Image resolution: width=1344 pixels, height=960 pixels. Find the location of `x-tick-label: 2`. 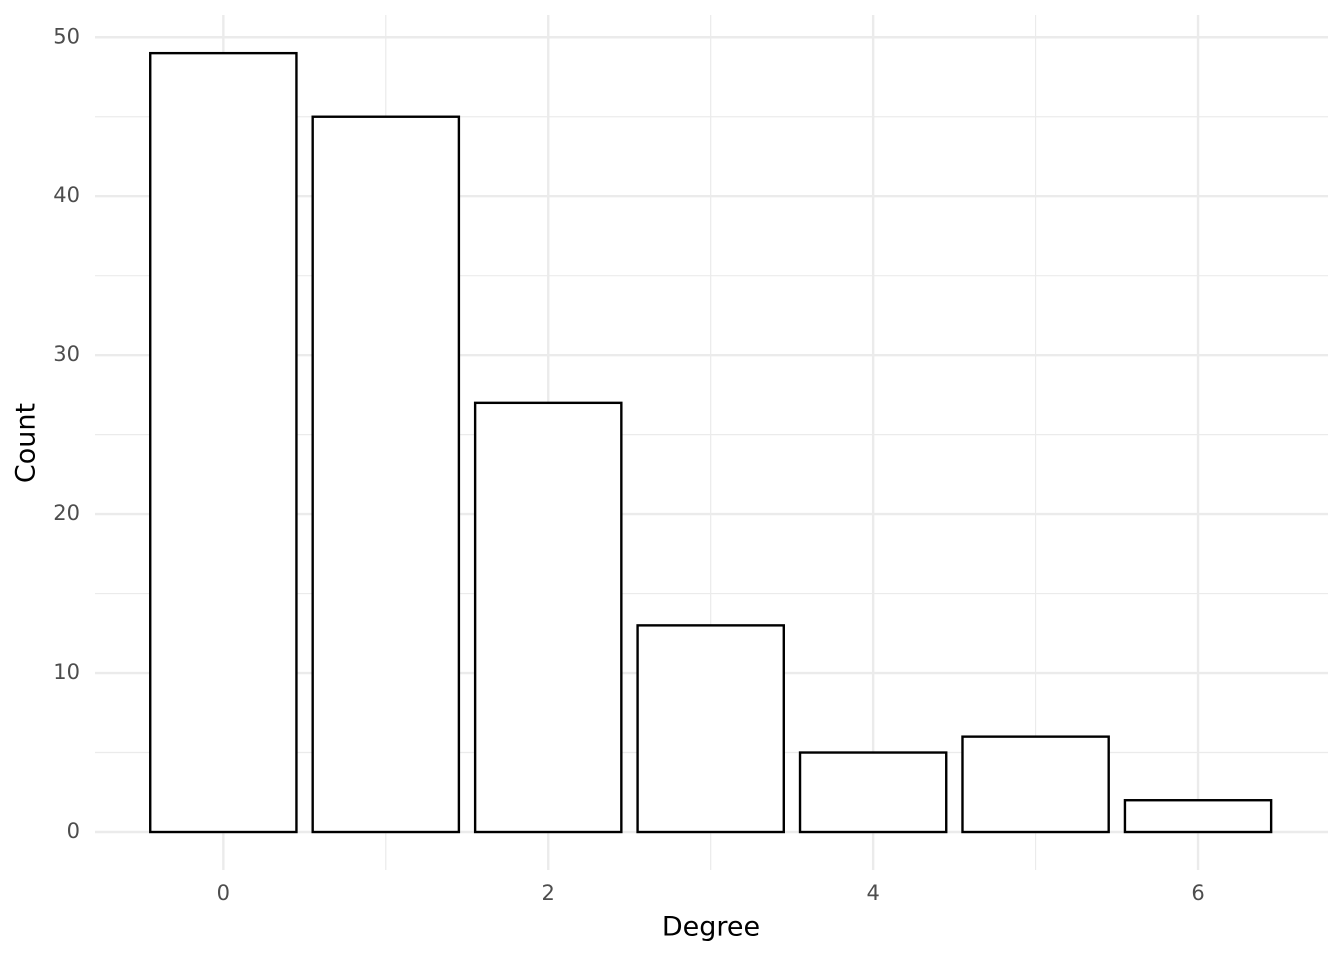

x-tick-label: 2 is located at coordinates (548, 893).